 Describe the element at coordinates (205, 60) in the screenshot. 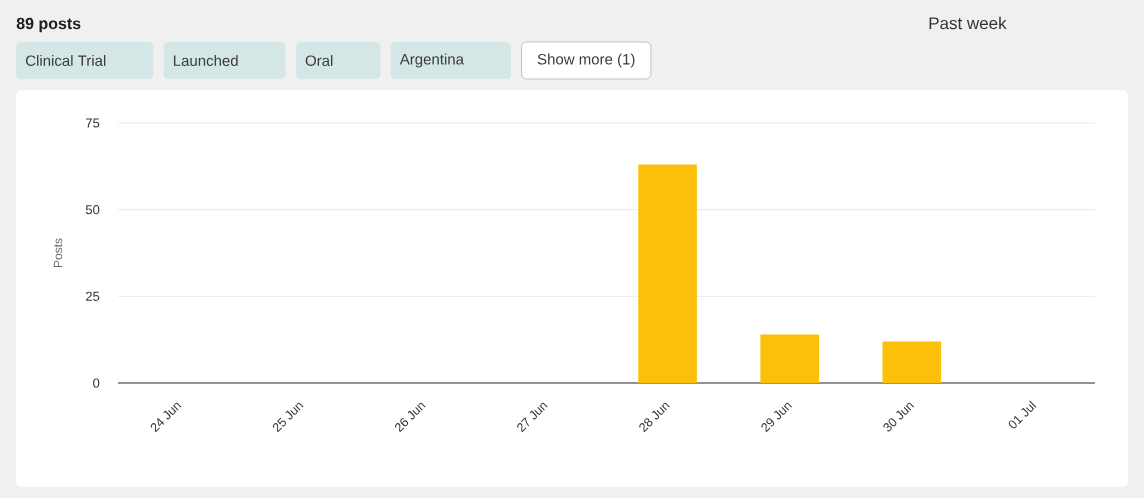

I see `text: Launched` at that location.